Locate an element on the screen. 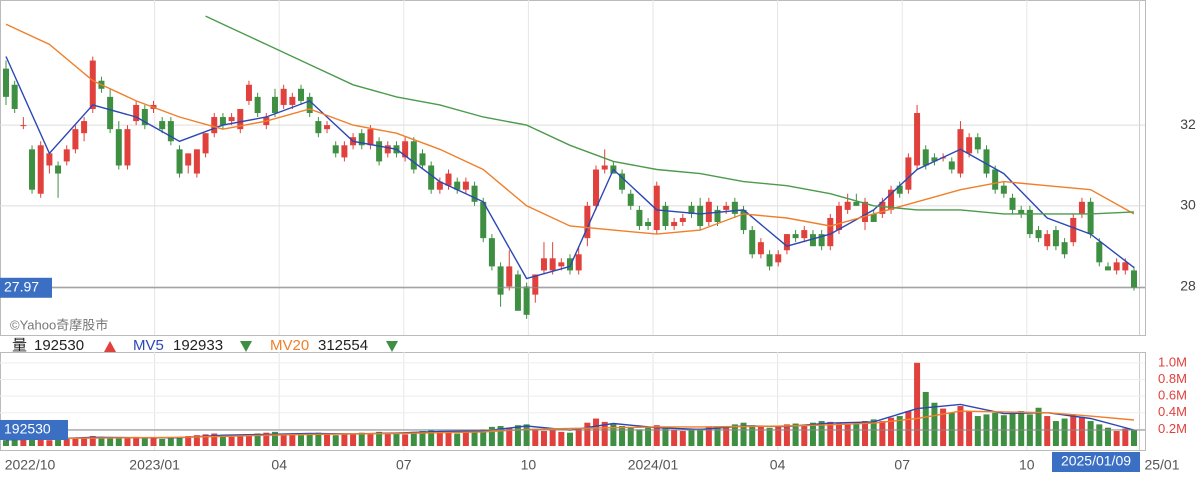 This screenshot has width=1200, height=481. x-tick-label: 25/01 is located at coordinates (1161, 465).